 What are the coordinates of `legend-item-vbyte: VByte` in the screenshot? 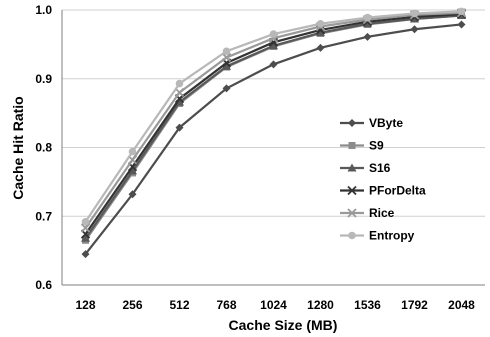 It's located at (371, 123).